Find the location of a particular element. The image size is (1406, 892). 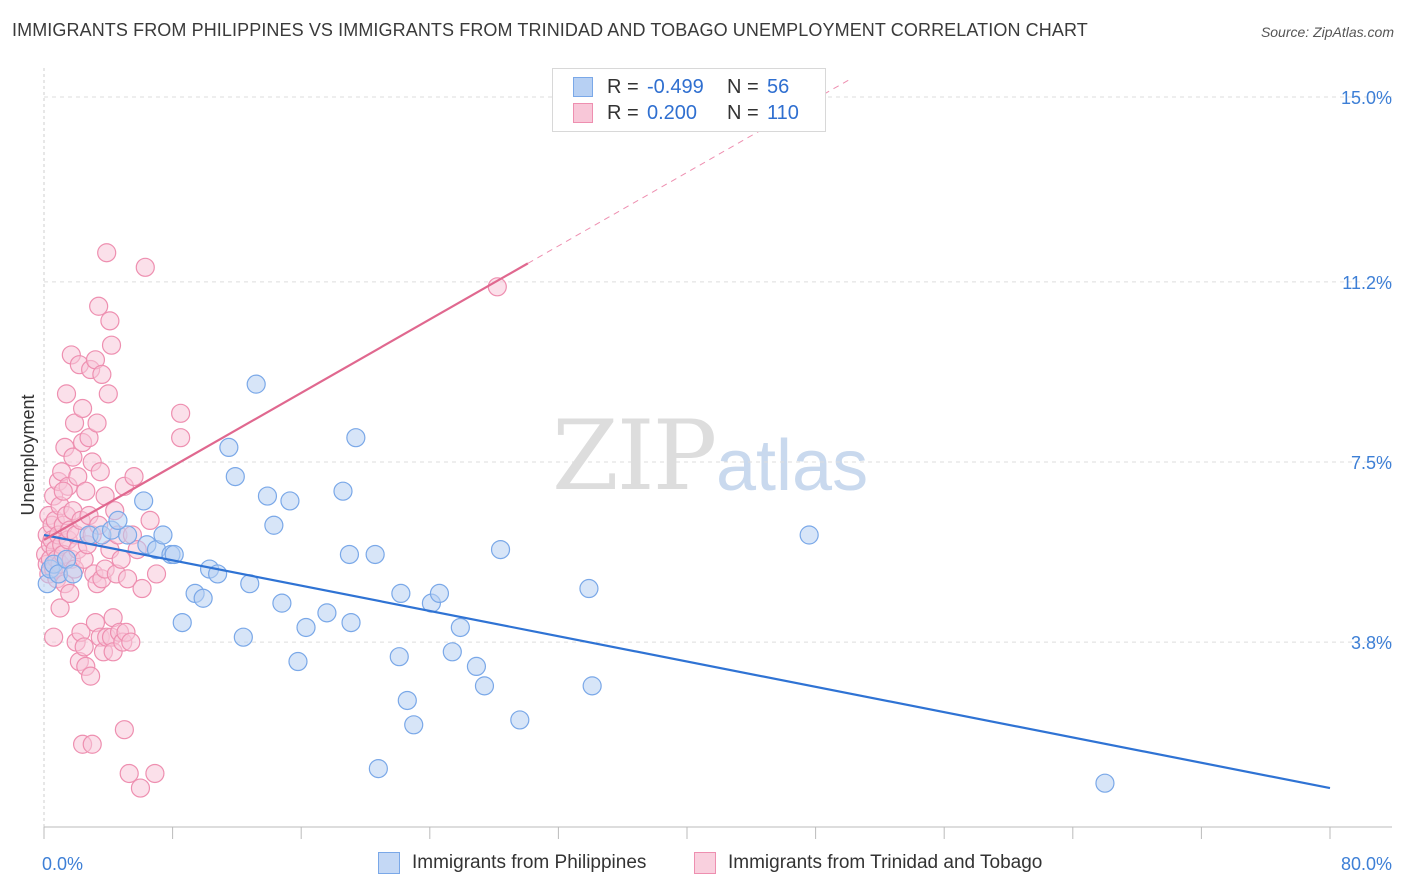

legend-n-value: 56 is located at coordinates (778, 86).